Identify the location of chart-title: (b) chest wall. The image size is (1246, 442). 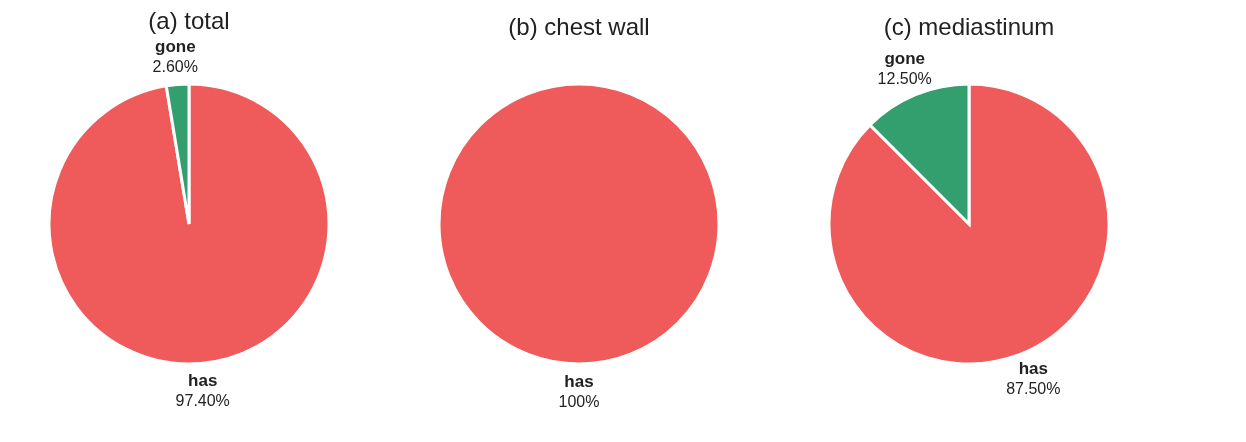
(579, 26).